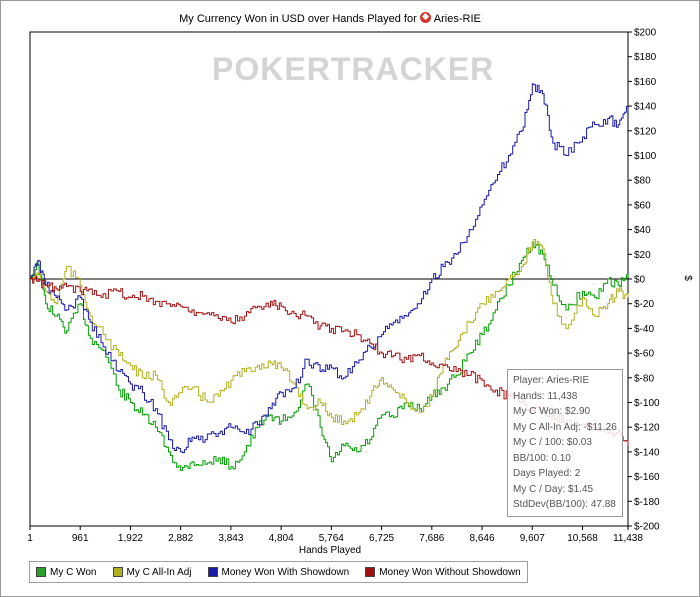 The image size is (700, 597). Describe the element at coordinates (542, 458) in the screenshot. I see `stat-line: BB/100: 0.10` at that location.